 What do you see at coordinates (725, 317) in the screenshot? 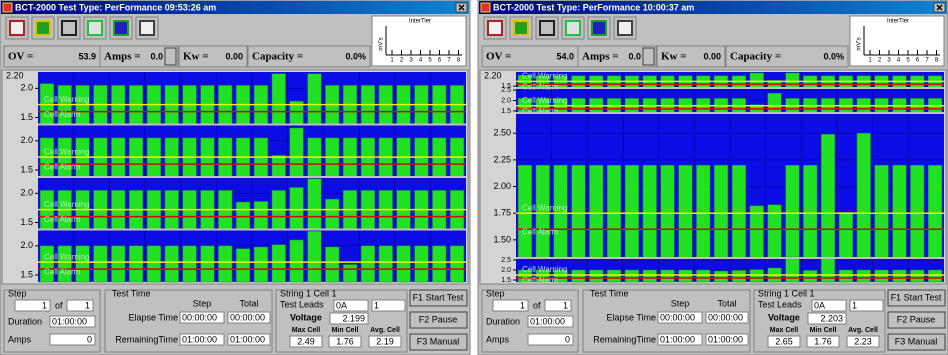
I see `input-value: 00:00:00` at bounding box center [725, 317].